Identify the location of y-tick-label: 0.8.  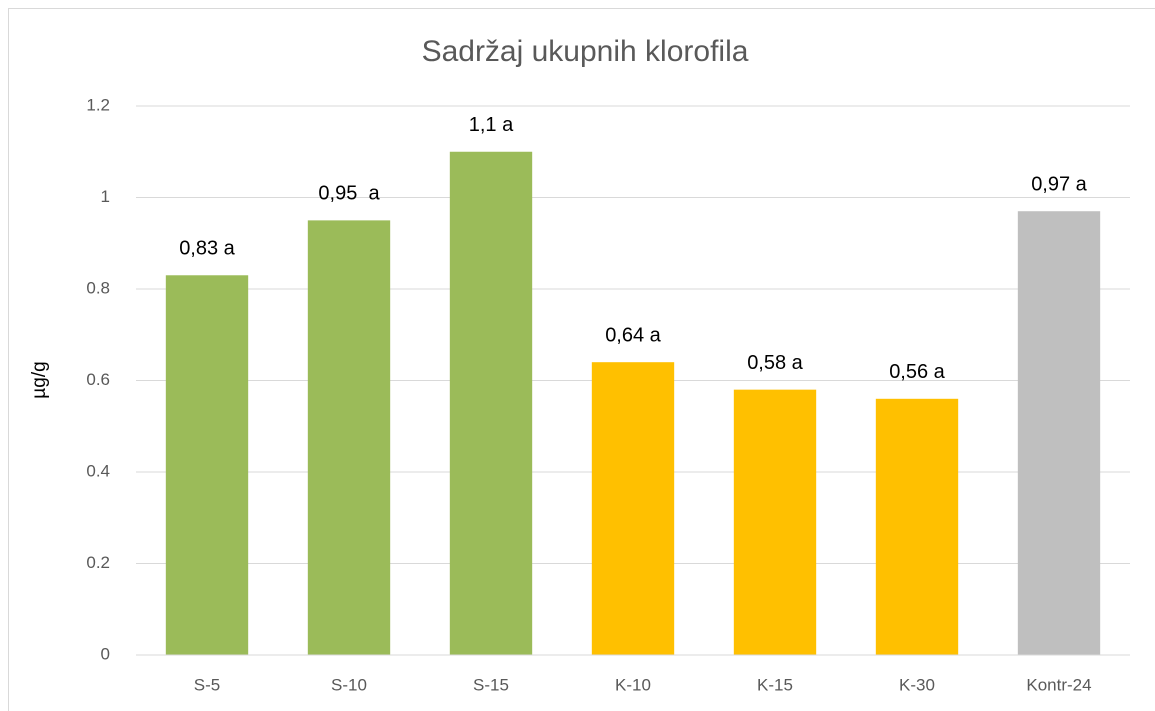
(98, 287).